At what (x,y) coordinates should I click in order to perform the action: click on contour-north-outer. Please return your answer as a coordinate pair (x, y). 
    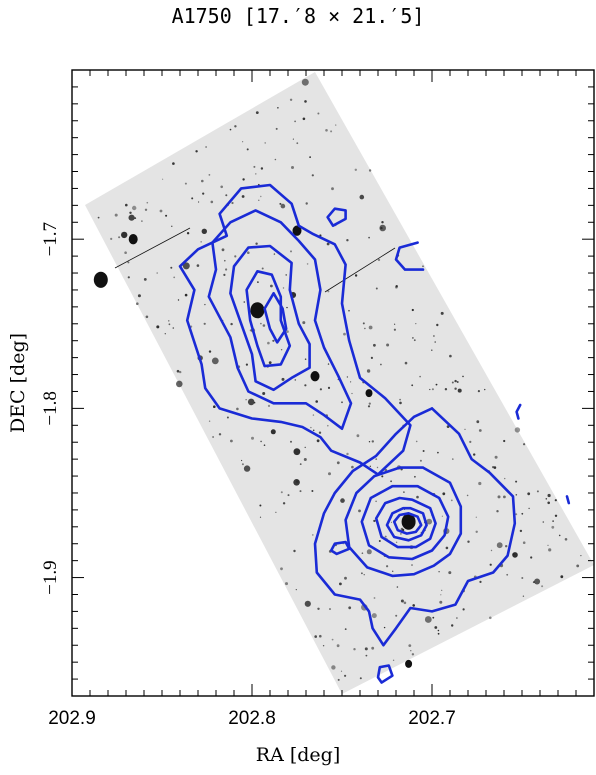
    Looking at the image, I should click on (295, 329).